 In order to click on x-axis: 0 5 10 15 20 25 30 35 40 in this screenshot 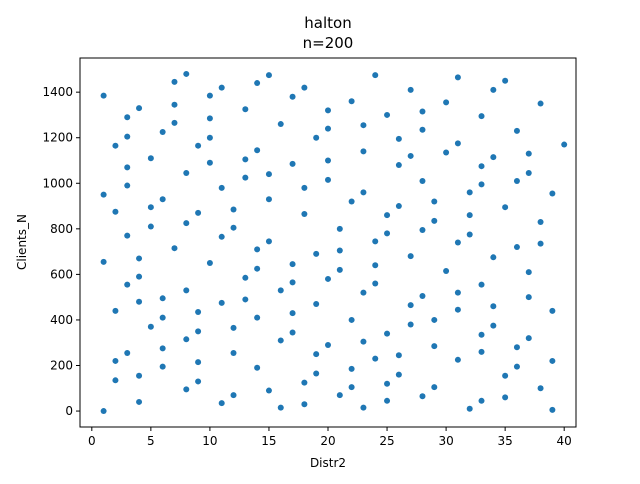, I will do `click(330, 437)`.